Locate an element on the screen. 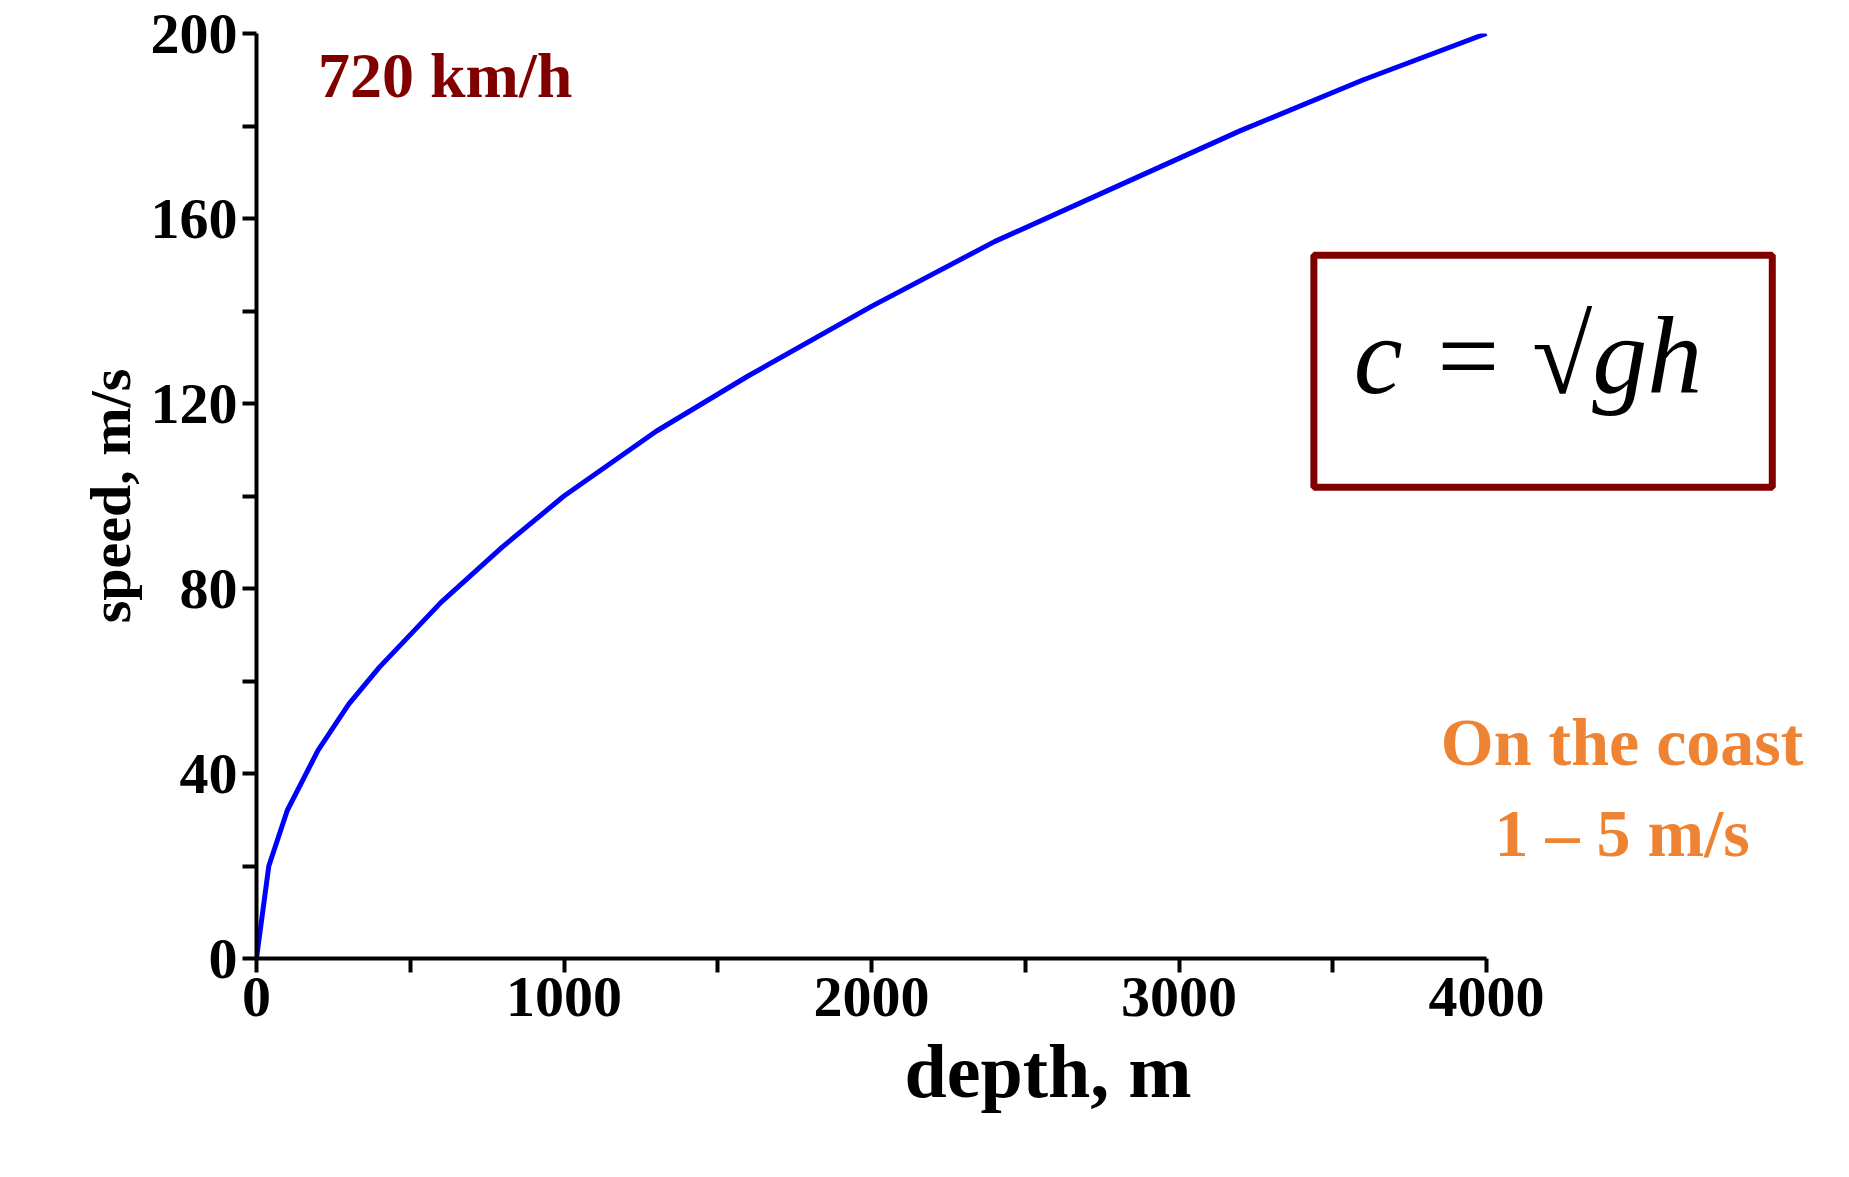  y-tick-label: 40 is located at coordinates (208, 773).